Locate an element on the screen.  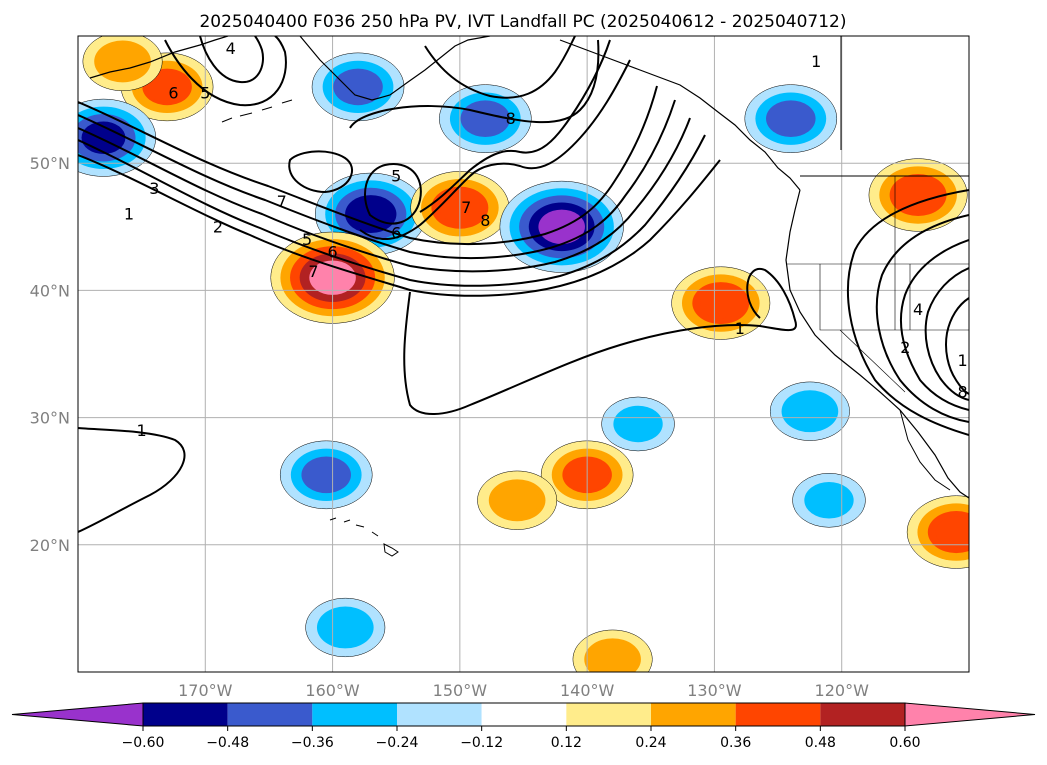
longitude-tick-label: 160°W is located at coordinates (332, 690).